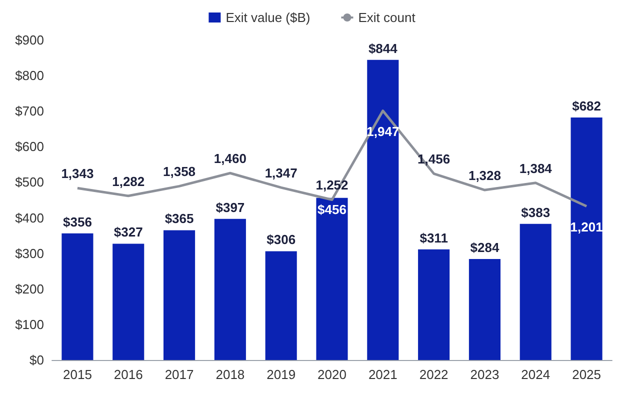  I want to click on y-tick-label: $600, so click(29, 146).